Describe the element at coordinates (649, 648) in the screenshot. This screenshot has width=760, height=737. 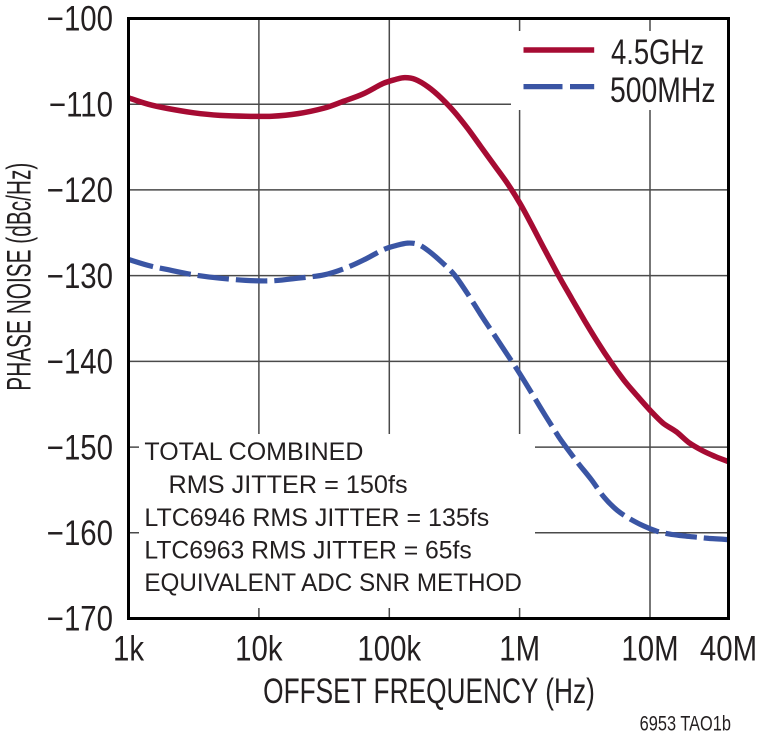
I see `svg-text: 10M` at that location.